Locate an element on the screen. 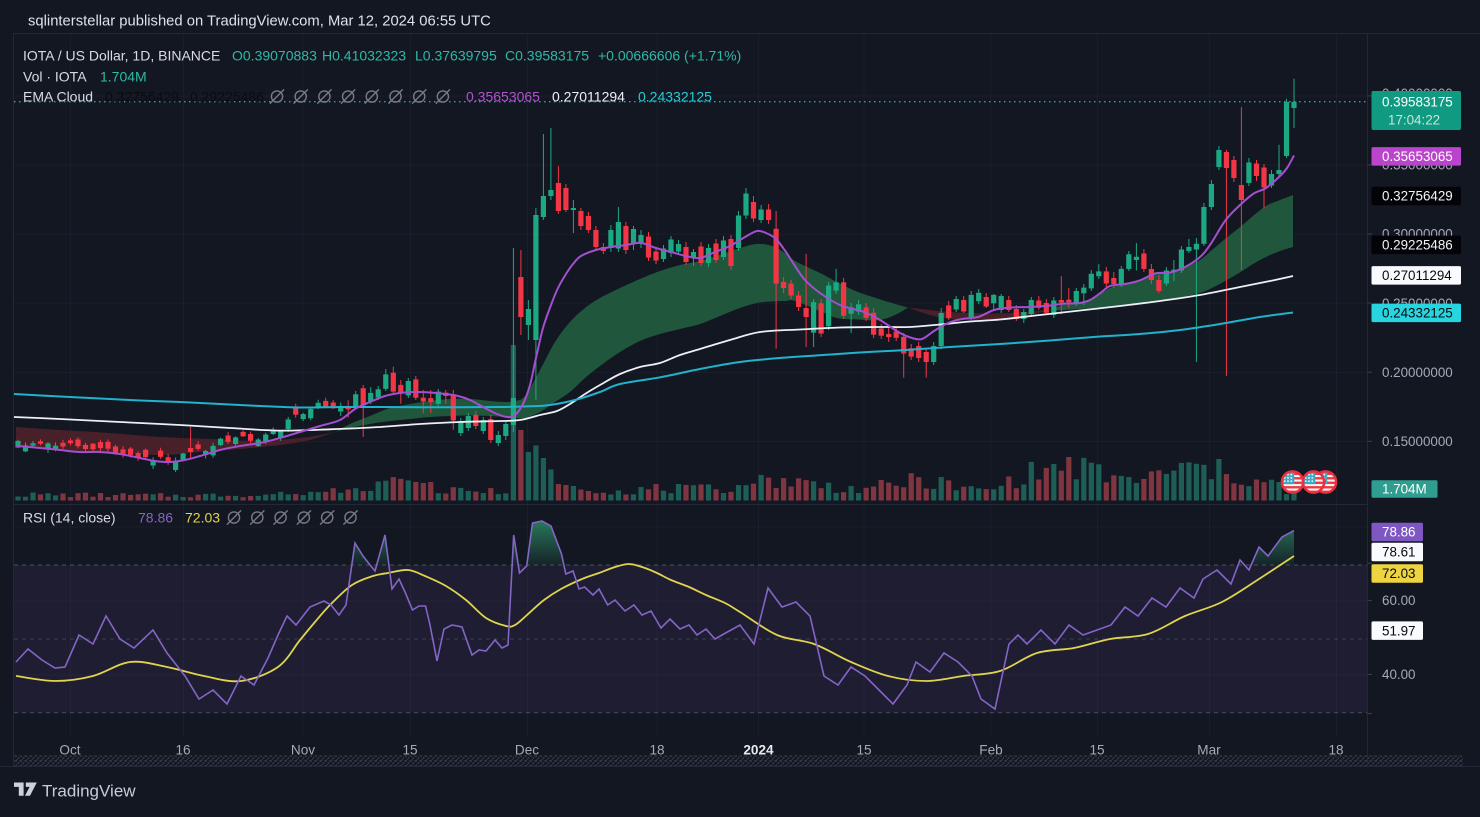  svg-text: 78.61 is located at coordinates (1399, 552).